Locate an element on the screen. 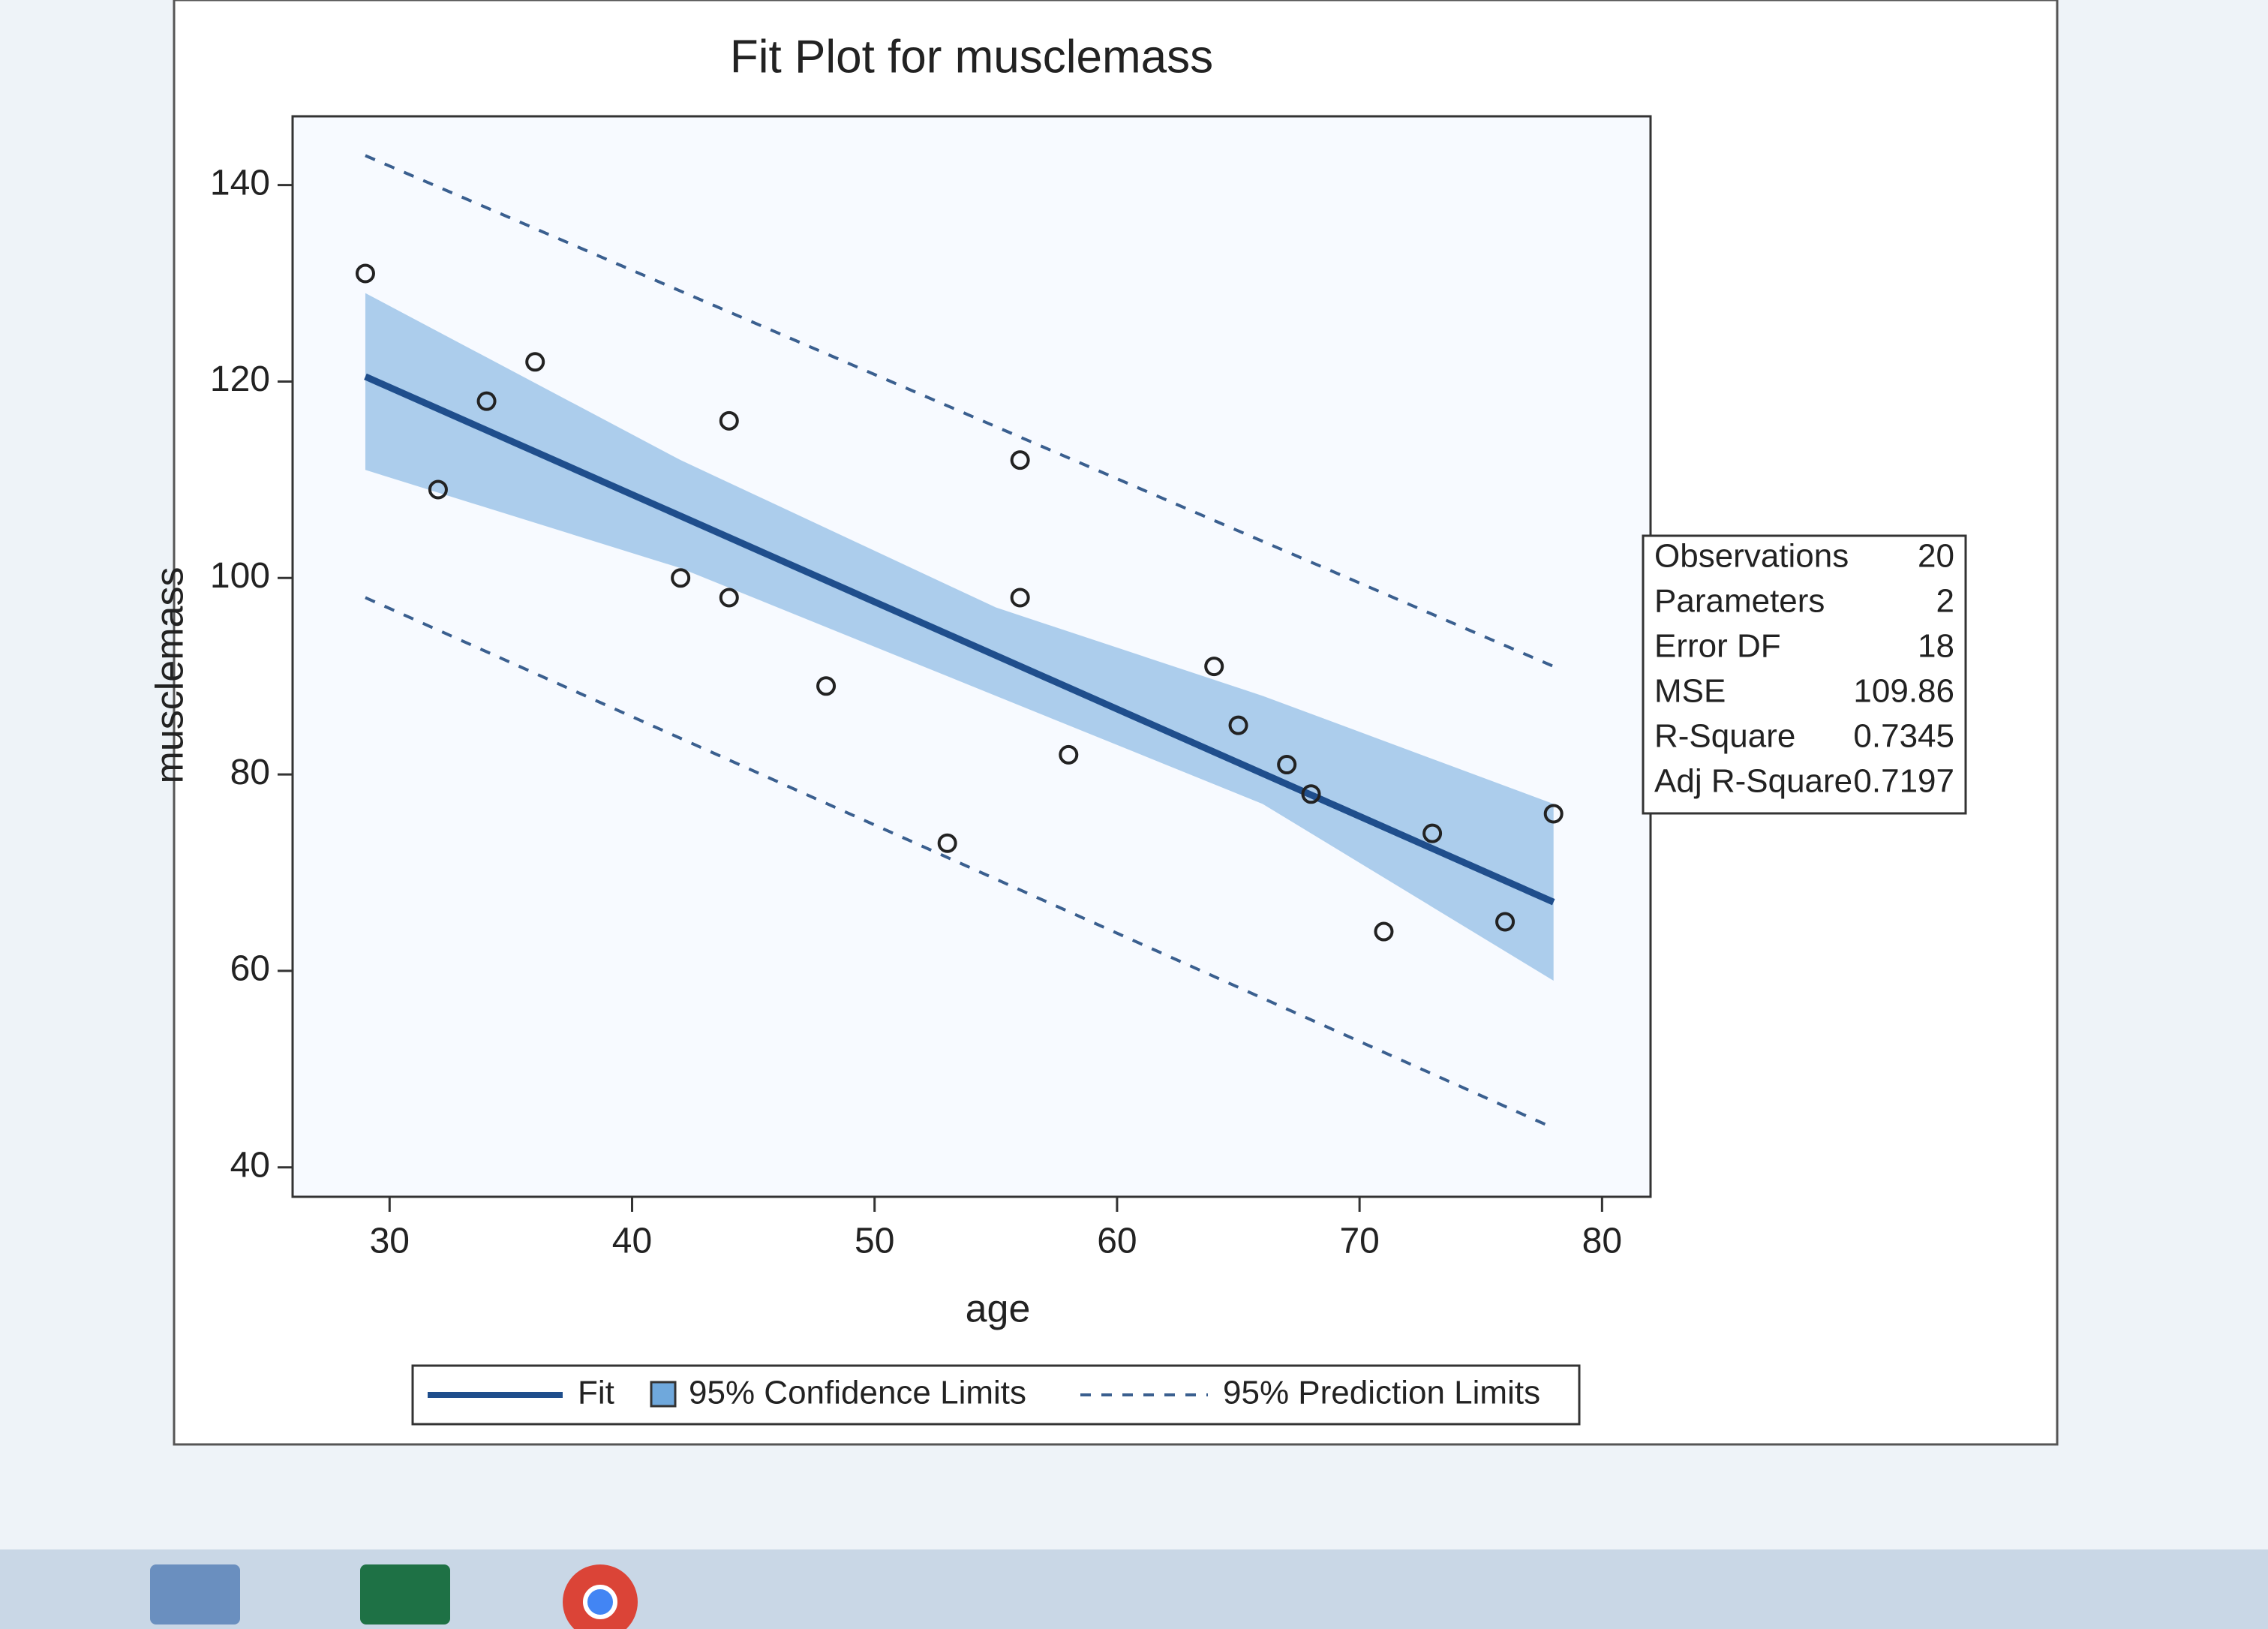 The width and height of the screenshot is (2268, 1629). x-tick-label: 70 is located at coordinates (1359, 1242).